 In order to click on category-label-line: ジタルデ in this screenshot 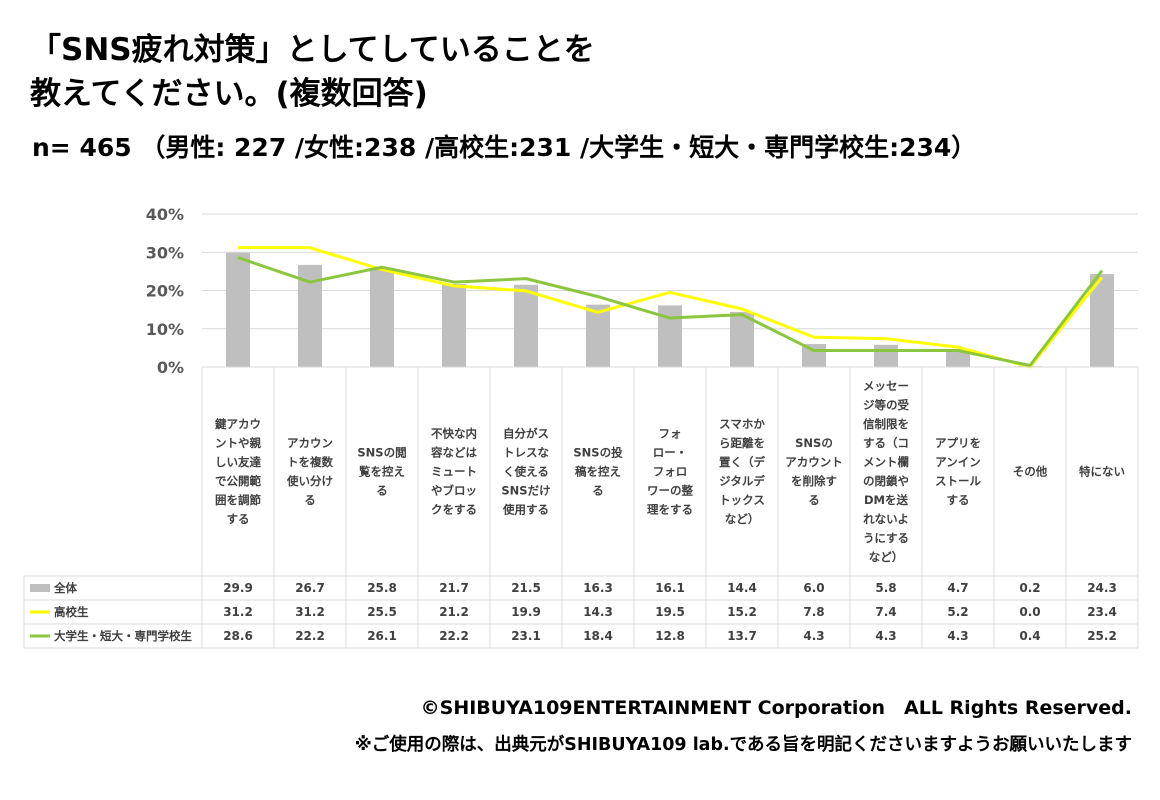, I will do `click(742, 481)`.